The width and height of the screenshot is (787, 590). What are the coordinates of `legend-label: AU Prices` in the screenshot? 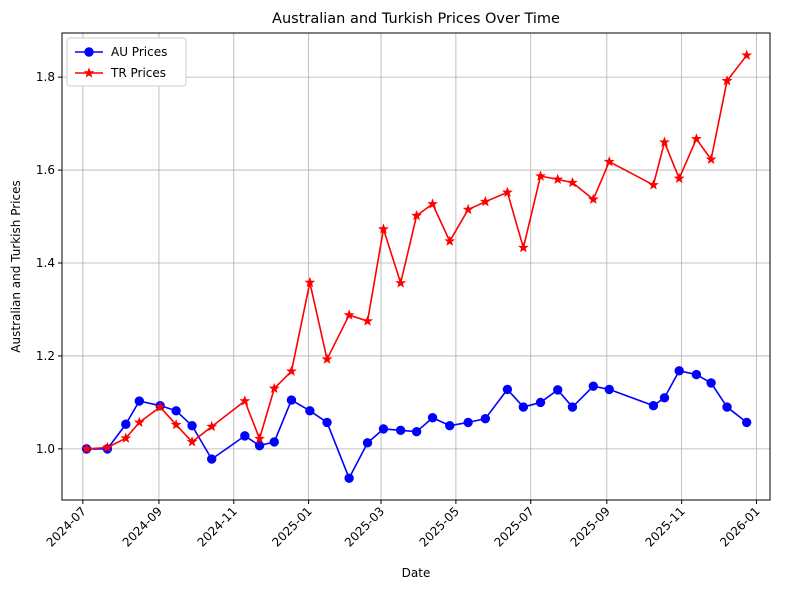 It's located at (139, 52).